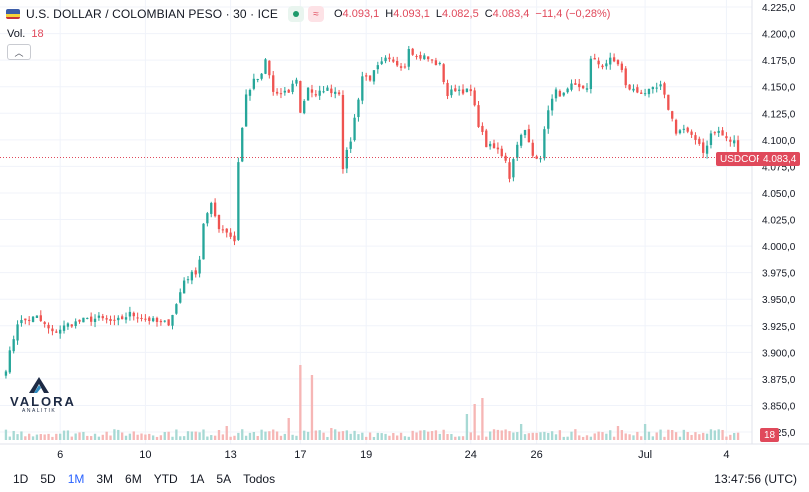  Describe the element at coordinates (165, 479) in the screenshot. I see `timeframe-ytd: YTD` at that location.